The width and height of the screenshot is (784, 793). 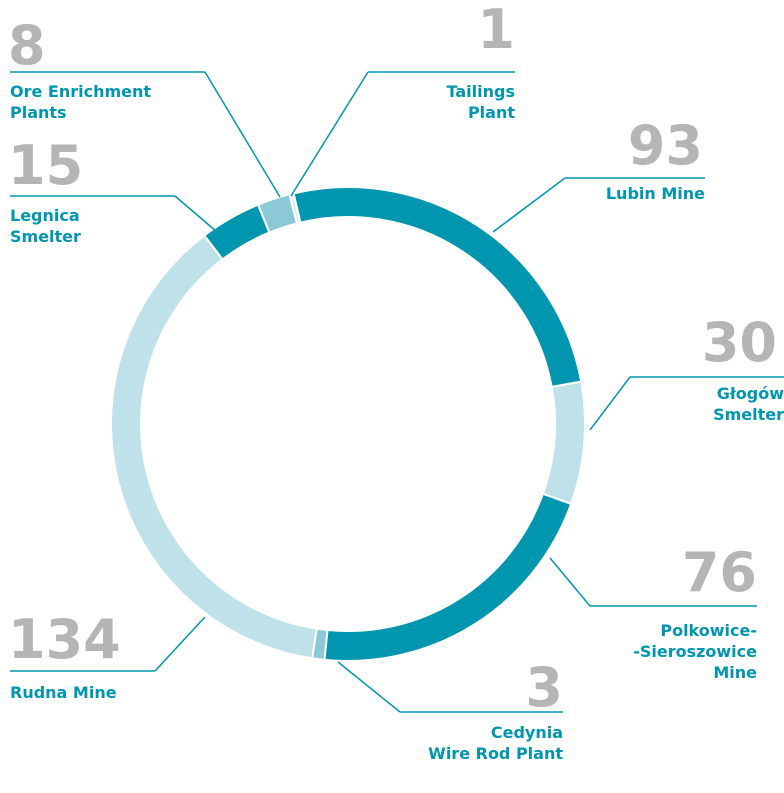 I want to click on value-label: 1, so click(x=496, y=30).